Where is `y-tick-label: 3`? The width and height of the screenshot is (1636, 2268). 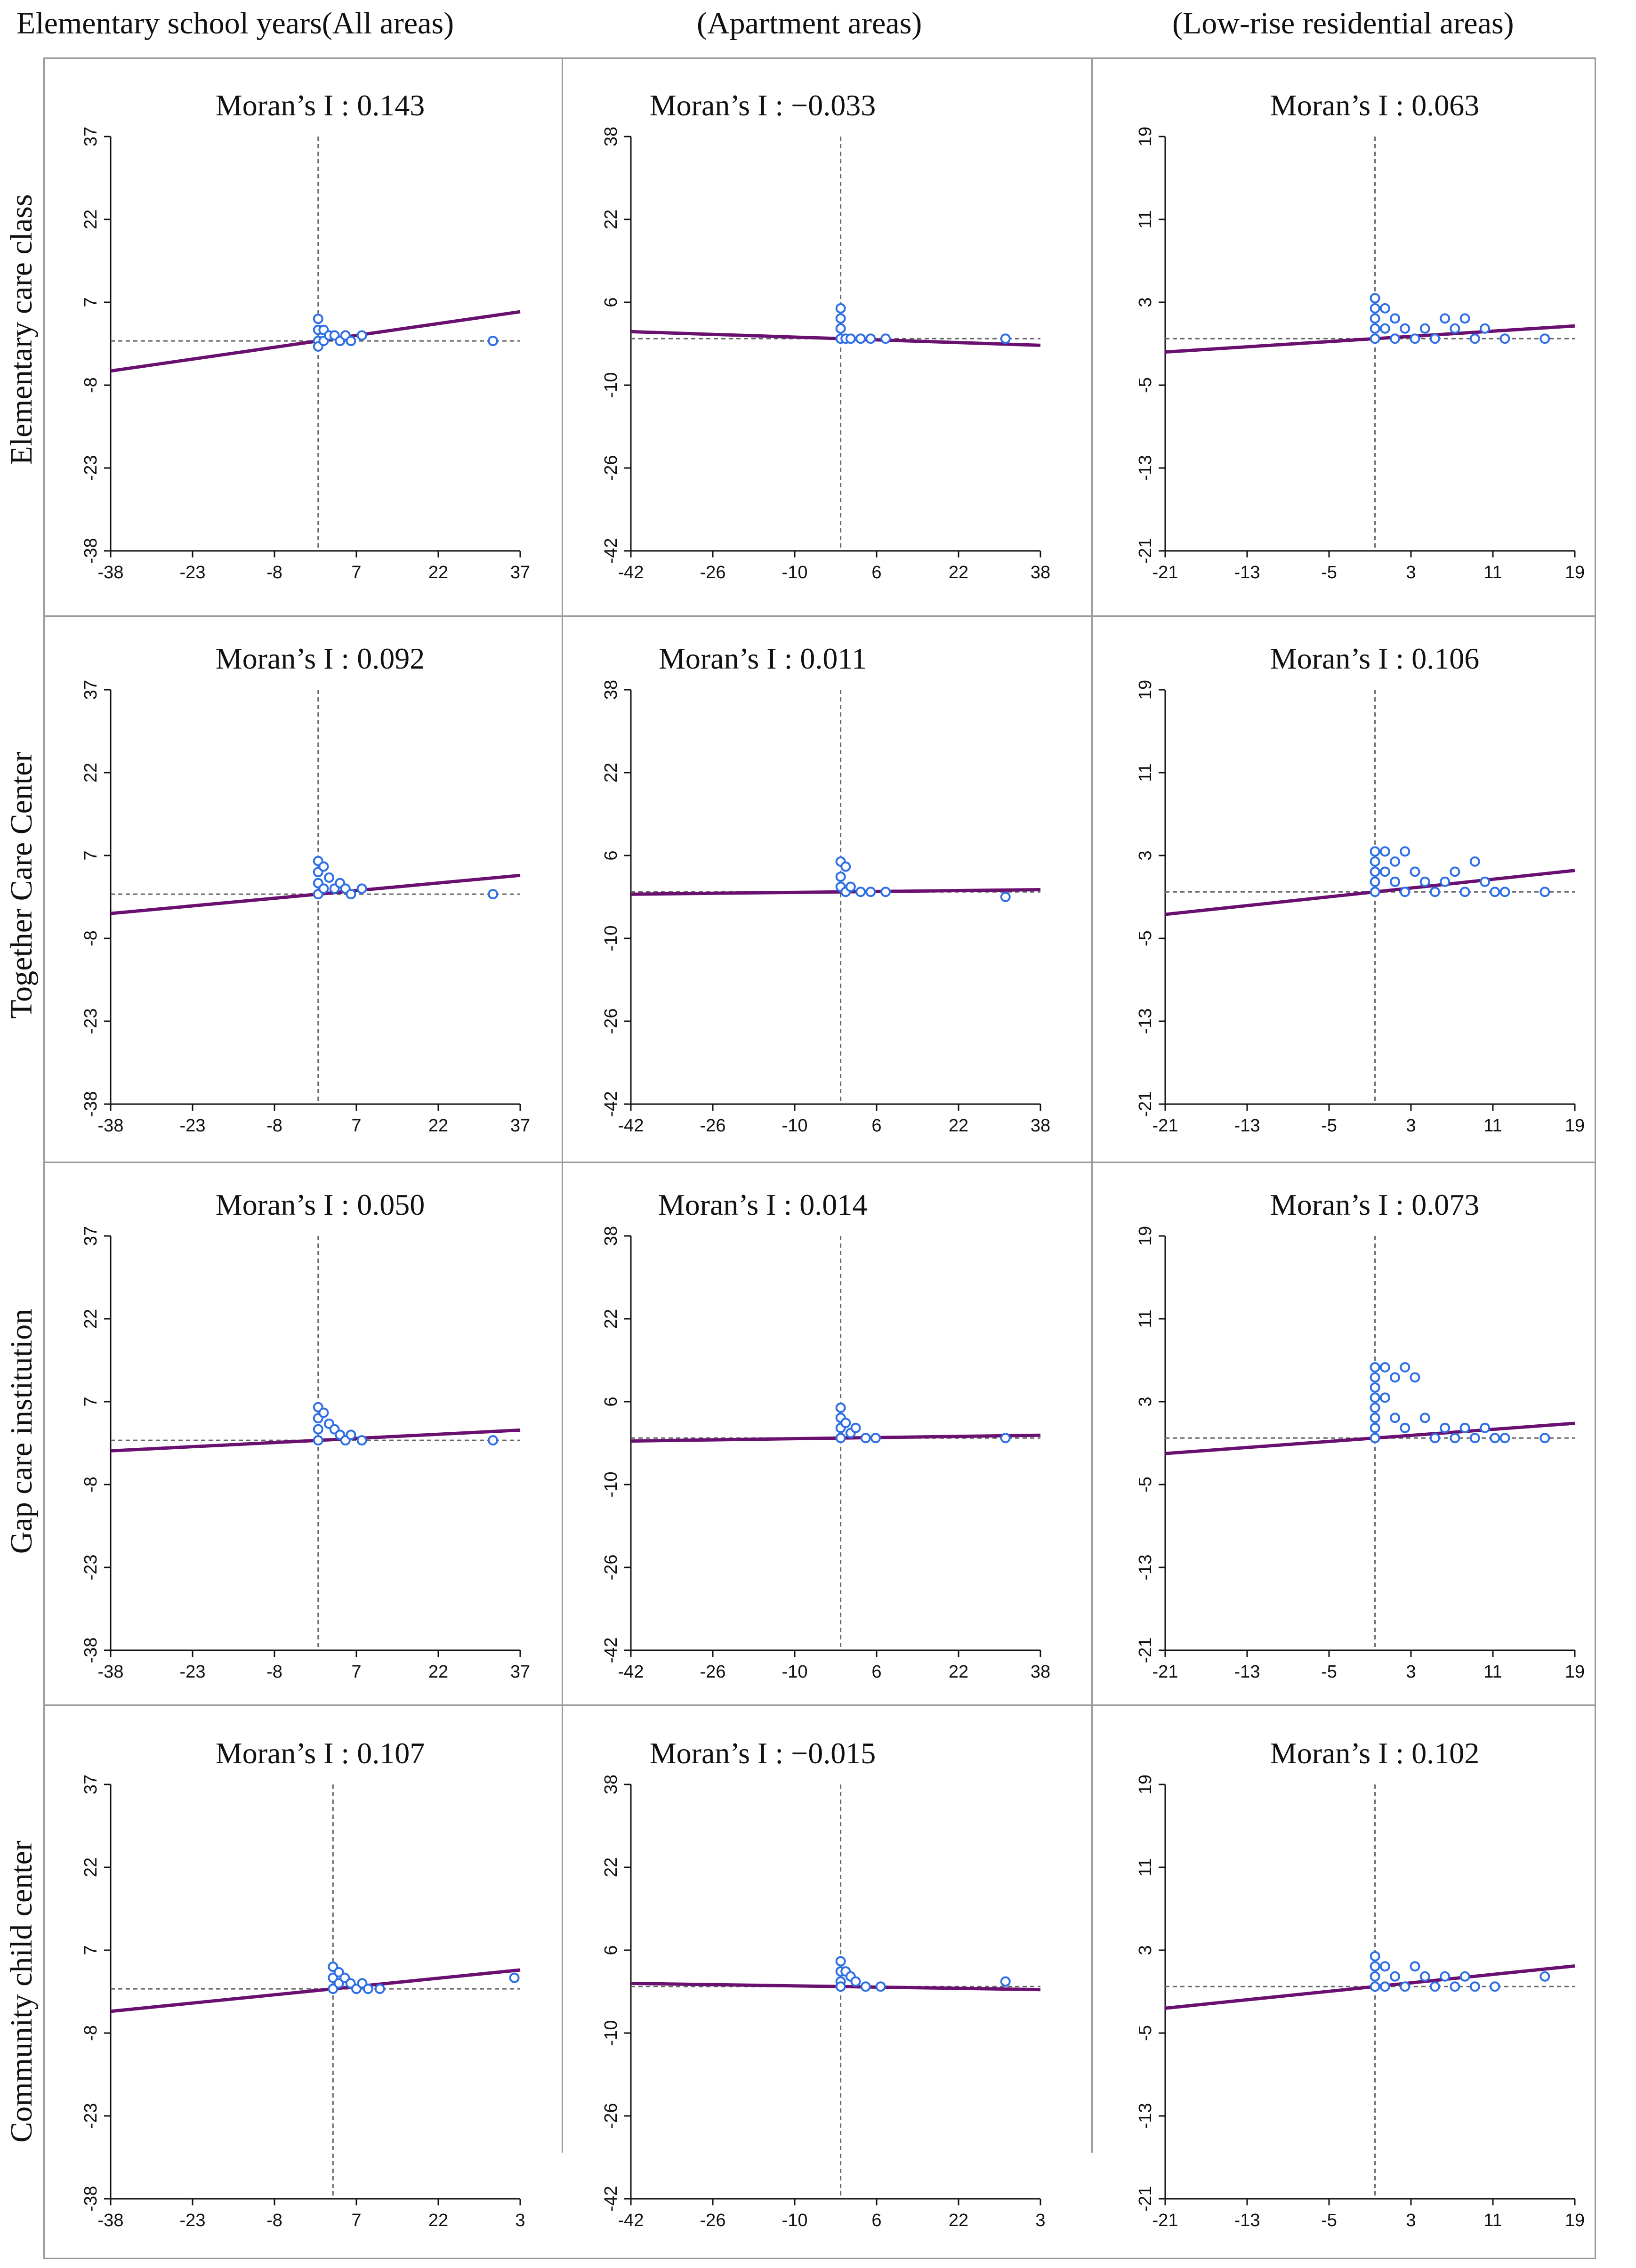
y-tick-label: 3 is located at coordinates (1145, 855).